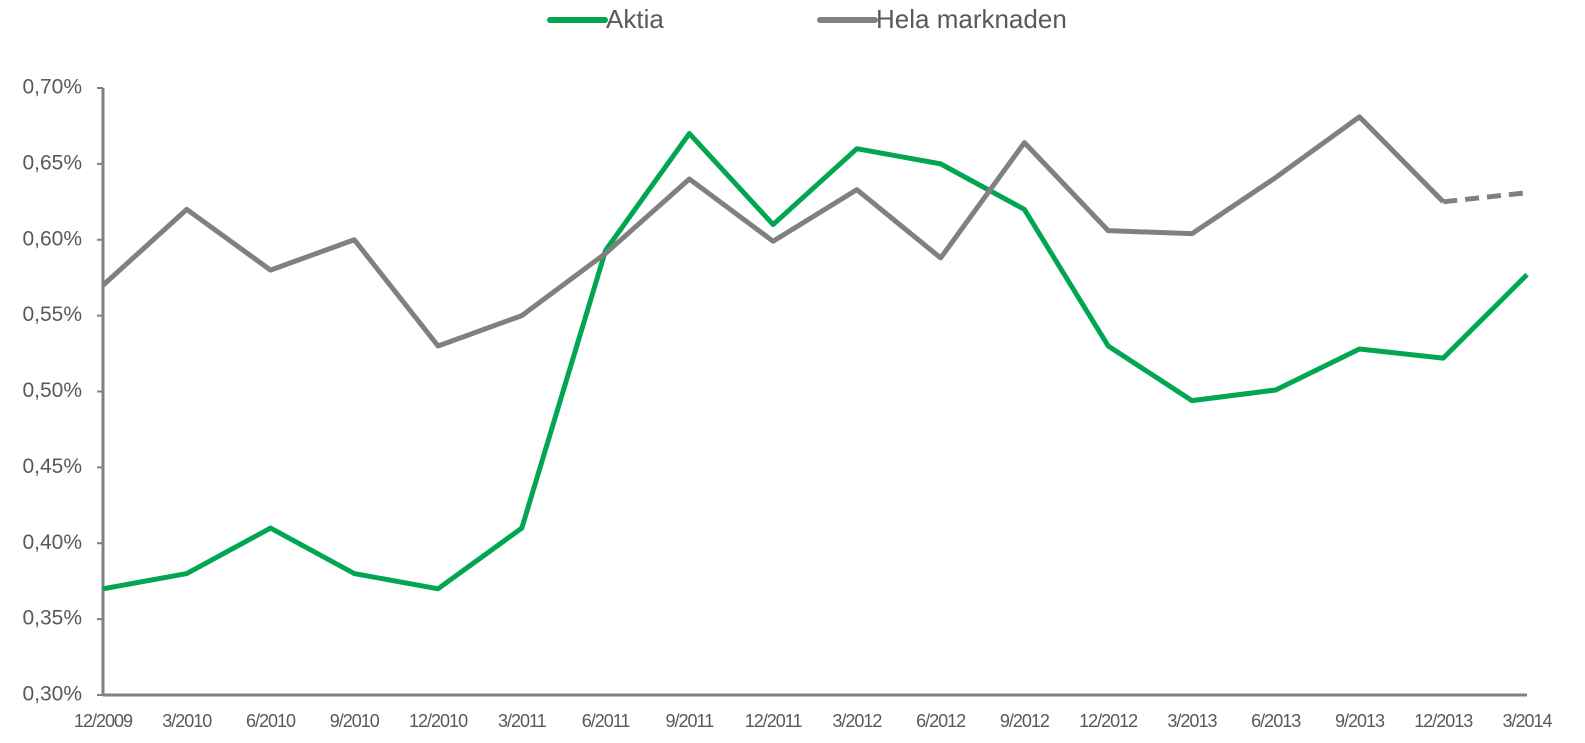  What do you see at coordinates (1443, 721) in the screenshot?
I see `x-tick-label: 12/2013` at bounding box center [1443, 721].